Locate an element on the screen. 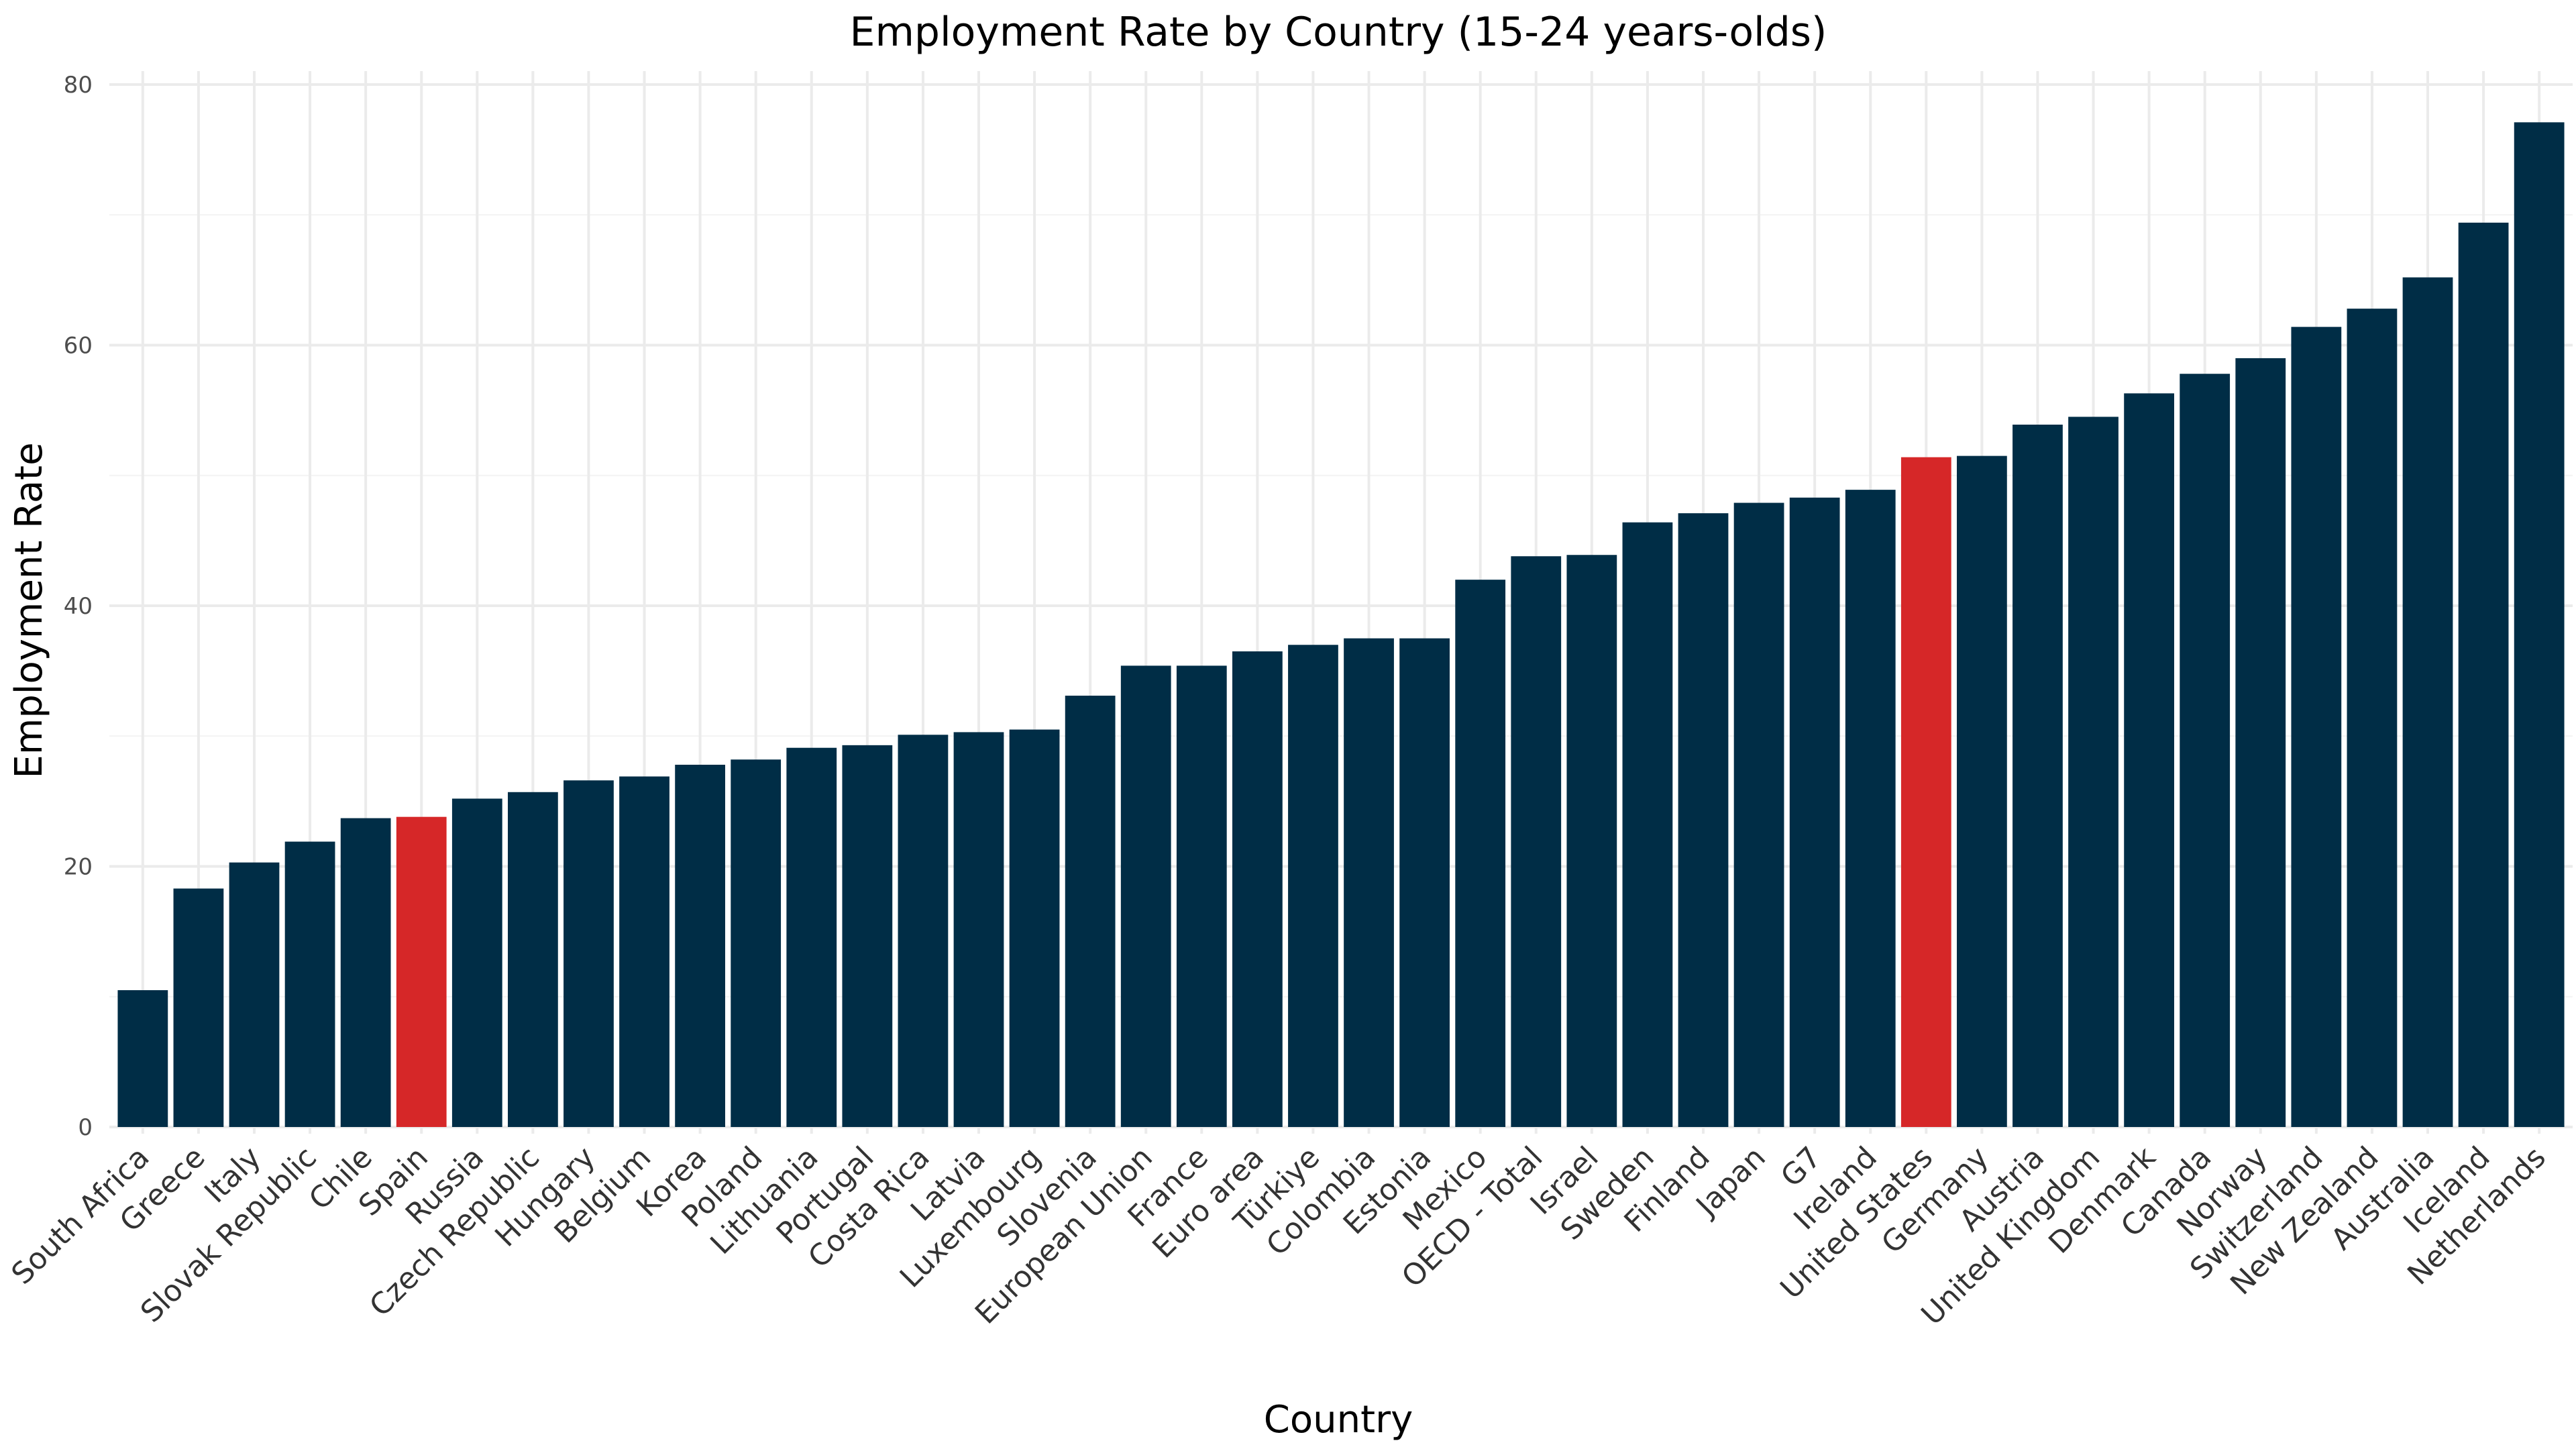  bar-european-union is located at coordinates (1145, 896).